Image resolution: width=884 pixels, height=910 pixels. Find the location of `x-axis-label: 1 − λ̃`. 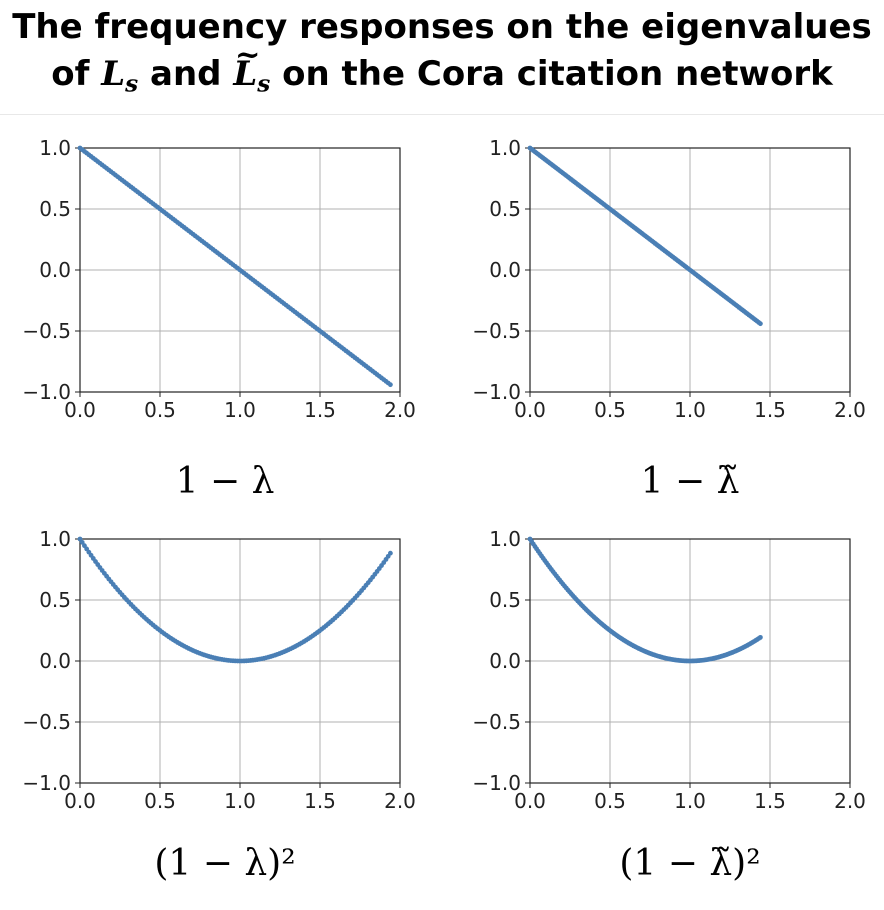

x-axis-label: 1 − λ̃ is located at coordinates (690, 481).